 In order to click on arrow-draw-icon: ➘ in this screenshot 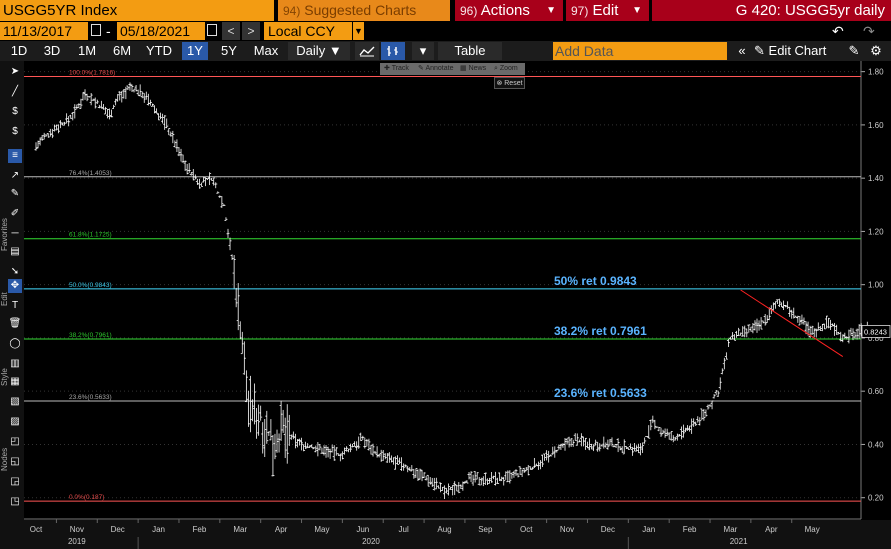, I will do `click(15, 271)`.